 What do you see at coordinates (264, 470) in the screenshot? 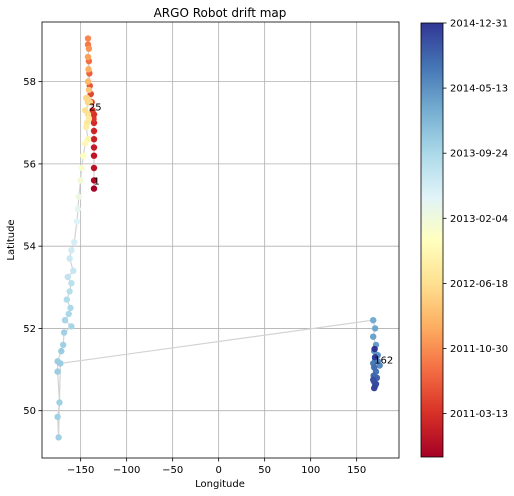
I see `x-tick-label: 50` at bounding box center [264, 470].